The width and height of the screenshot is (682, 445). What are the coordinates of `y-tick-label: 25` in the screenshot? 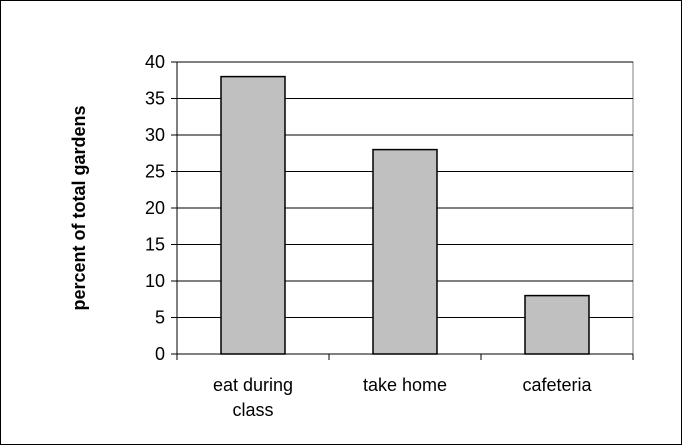 It's located at (155, 172).